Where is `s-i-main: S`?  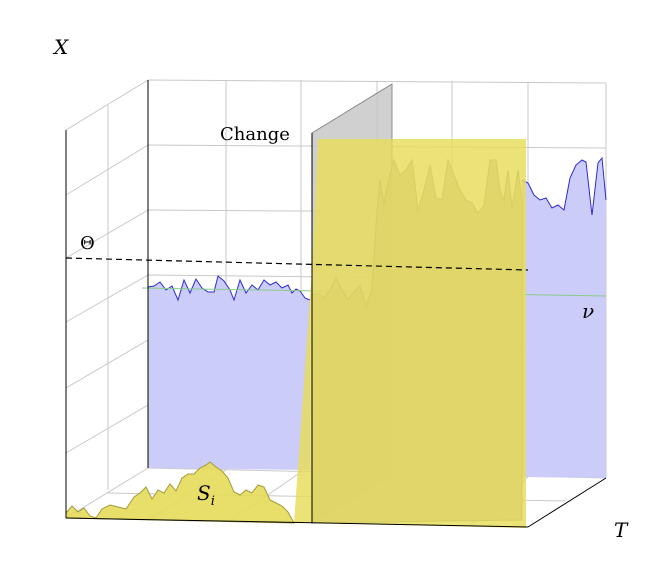
s-i-main: S is located at coordinates (204, 493).